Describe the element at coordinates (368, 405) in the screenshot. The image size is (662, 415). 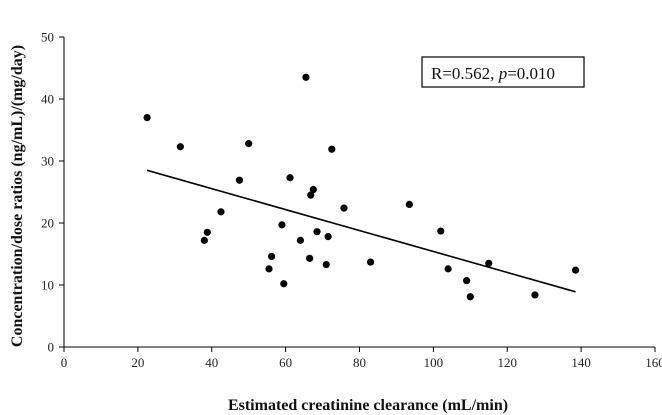
I see `x-axis-title: Estimated creatinine clearance (mL/min)` at that location.